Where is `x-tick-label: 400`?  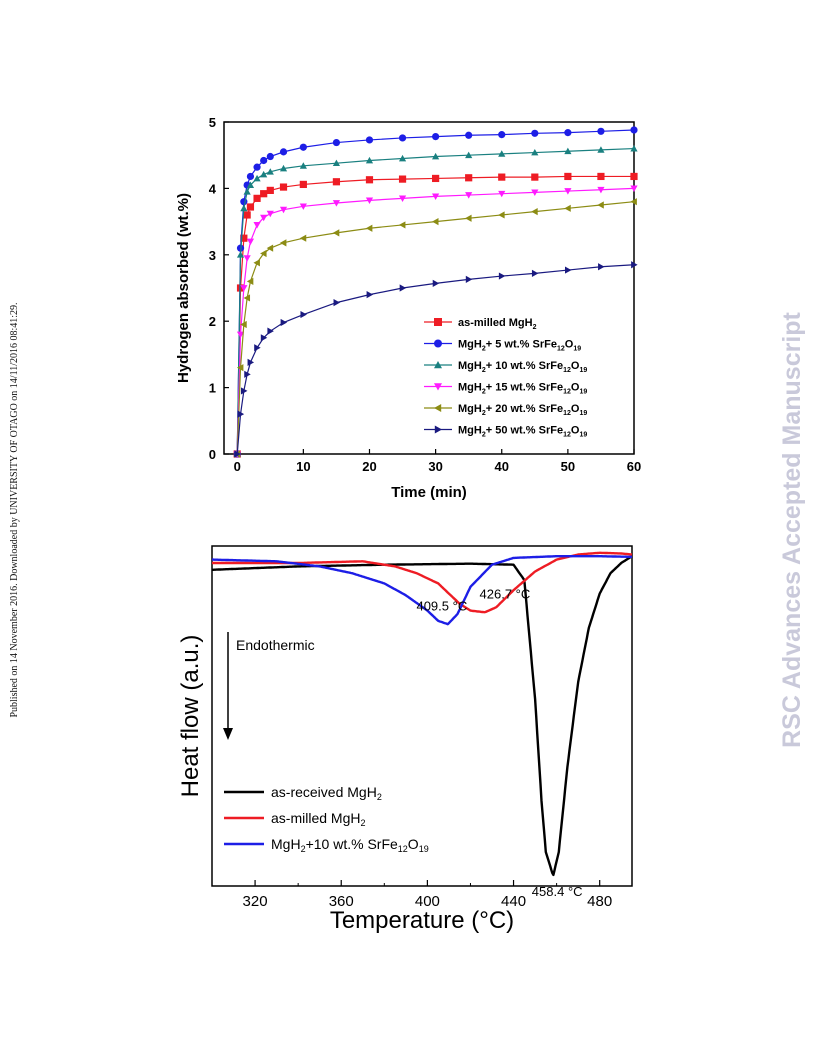 x-tick-label: 400 is located at coordinates (427, 901).